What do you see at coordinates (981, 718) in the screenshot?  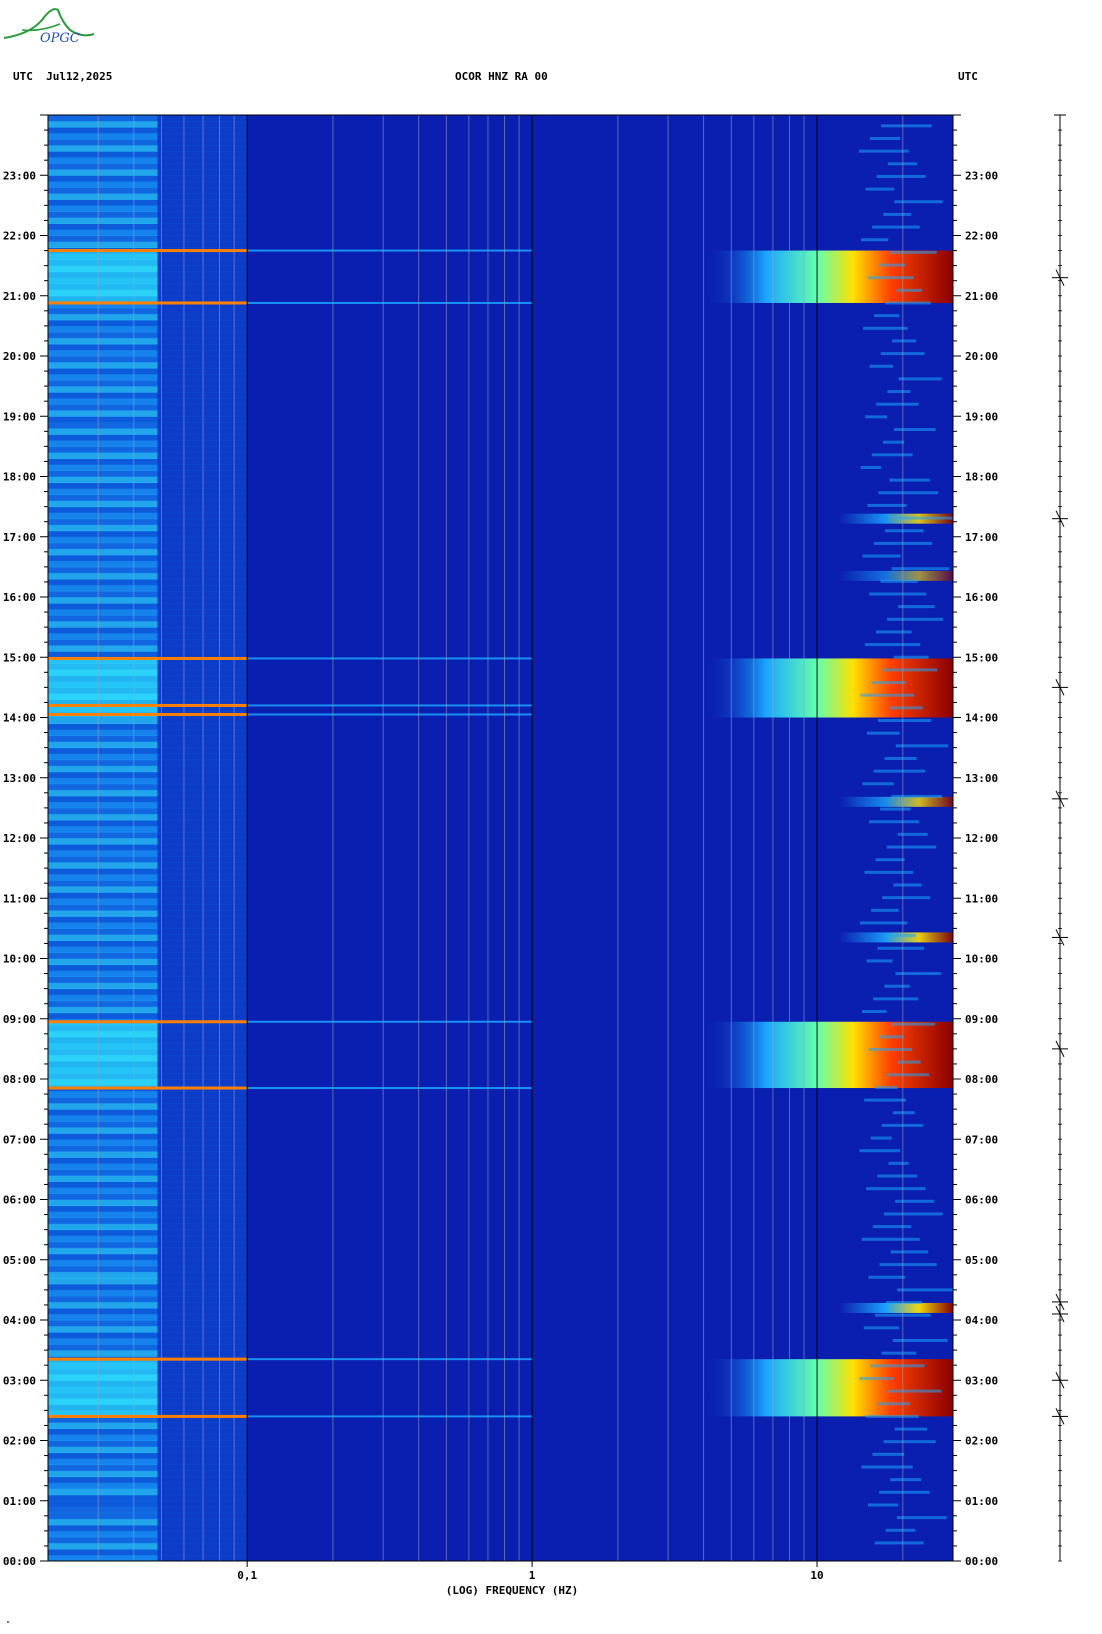 I see `y-tick-label: 14:00` at bounding box center [981, 718].